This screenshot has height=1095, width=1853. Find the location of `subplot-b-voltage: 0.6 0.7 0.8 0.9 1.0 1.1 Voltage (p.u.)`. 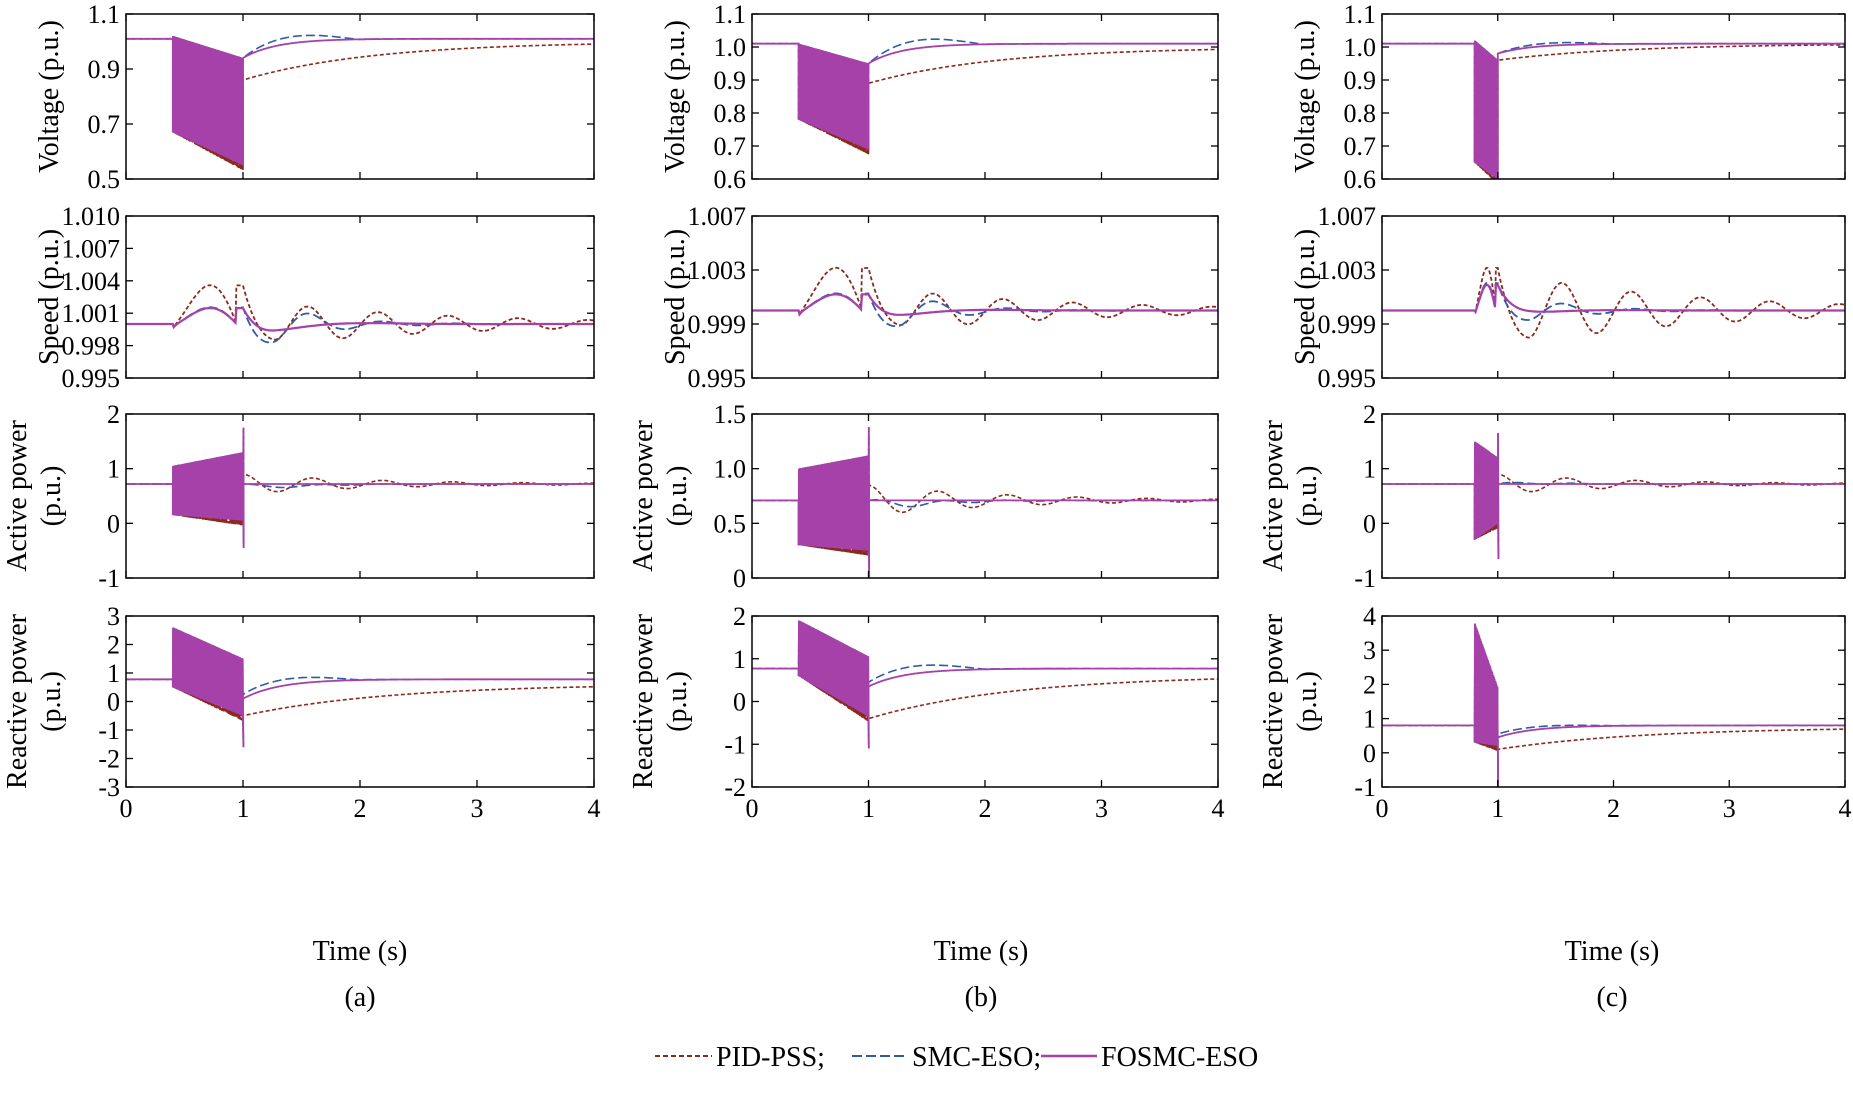

subplot-b-voltage: 0.6 0.7 0.8 0.9 1.0 1.1 Voltage (p.u.) is located at coordinates (939, 97).